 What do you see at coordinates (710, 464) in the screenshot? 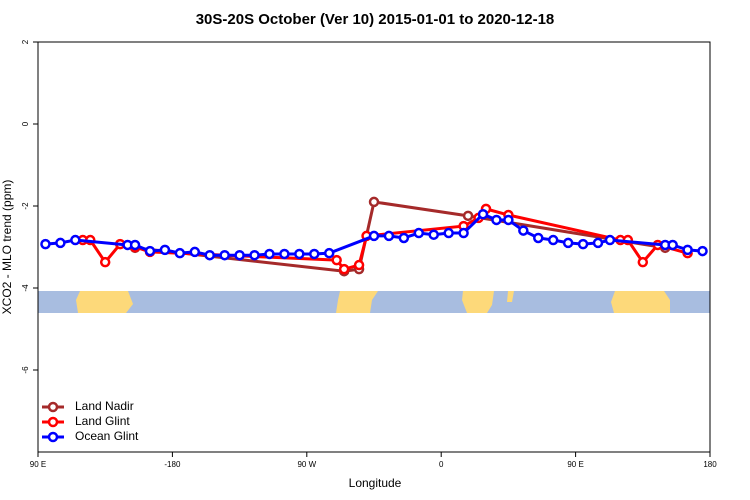
I see `x-tick-label: 180` at bounding box center [710, 464].